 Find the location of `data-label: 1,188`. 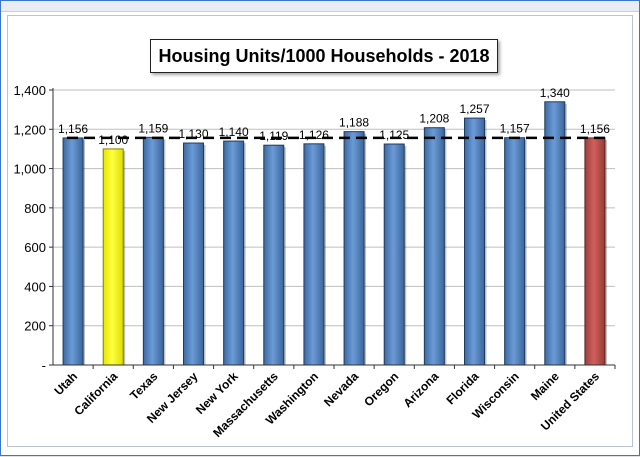

data-label: 1,188 is located at coordinates (354, 123).